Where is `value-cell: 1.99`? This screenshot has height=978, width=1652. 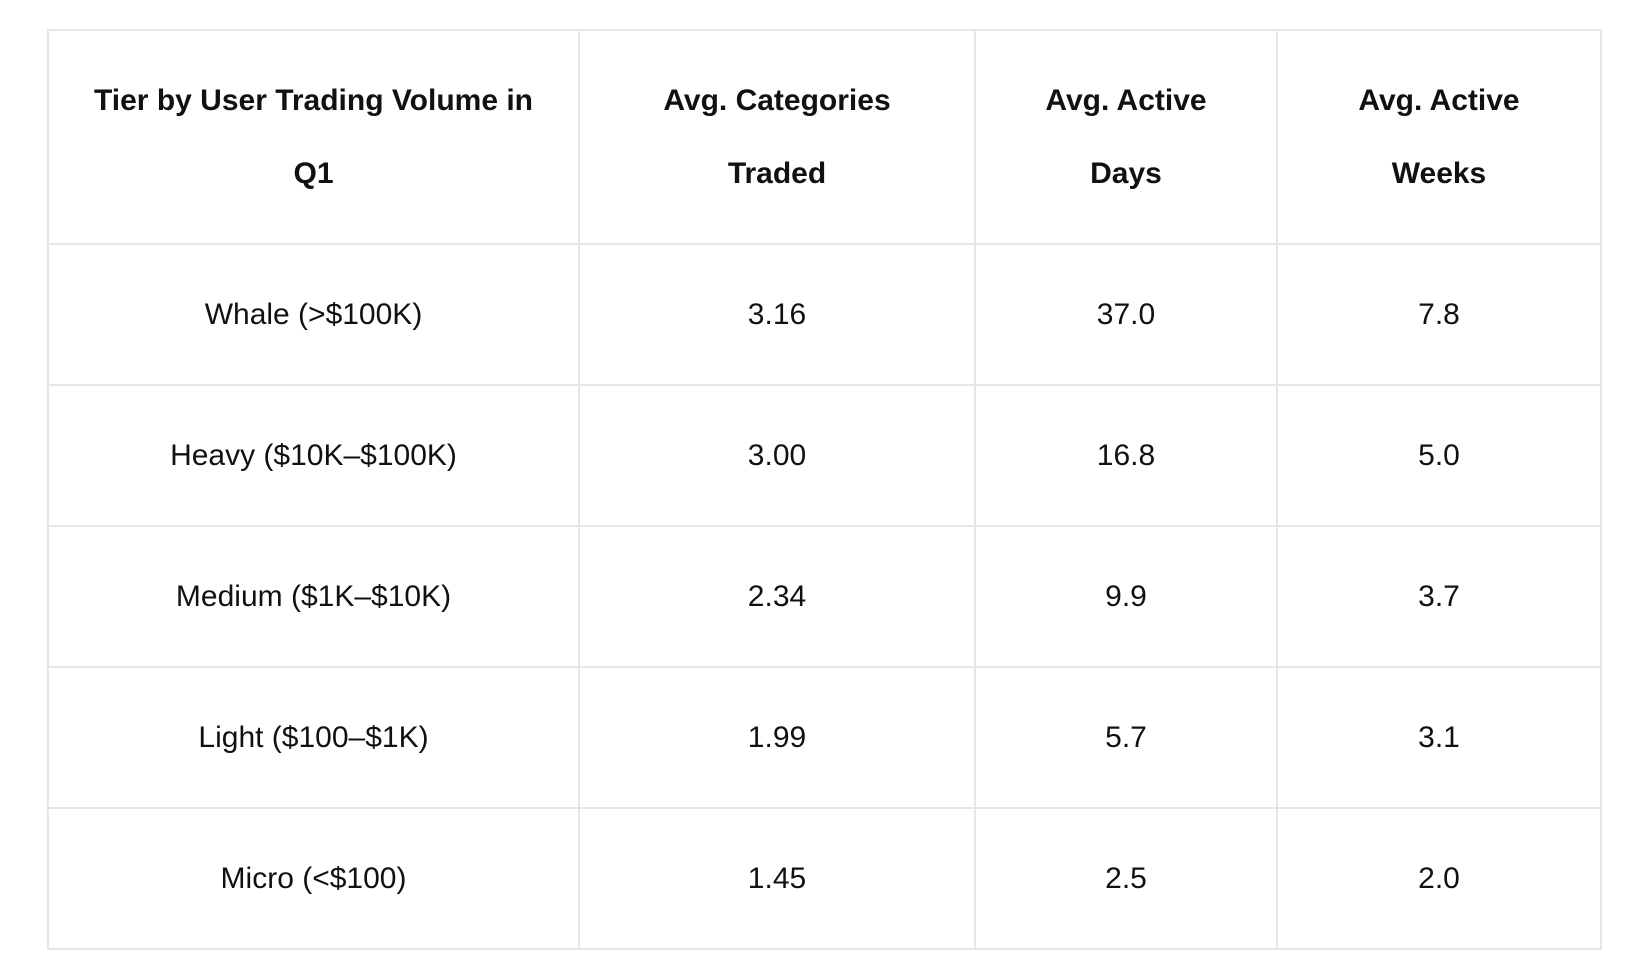 value-cell: 1.99 is located at coordinates (777, 737).